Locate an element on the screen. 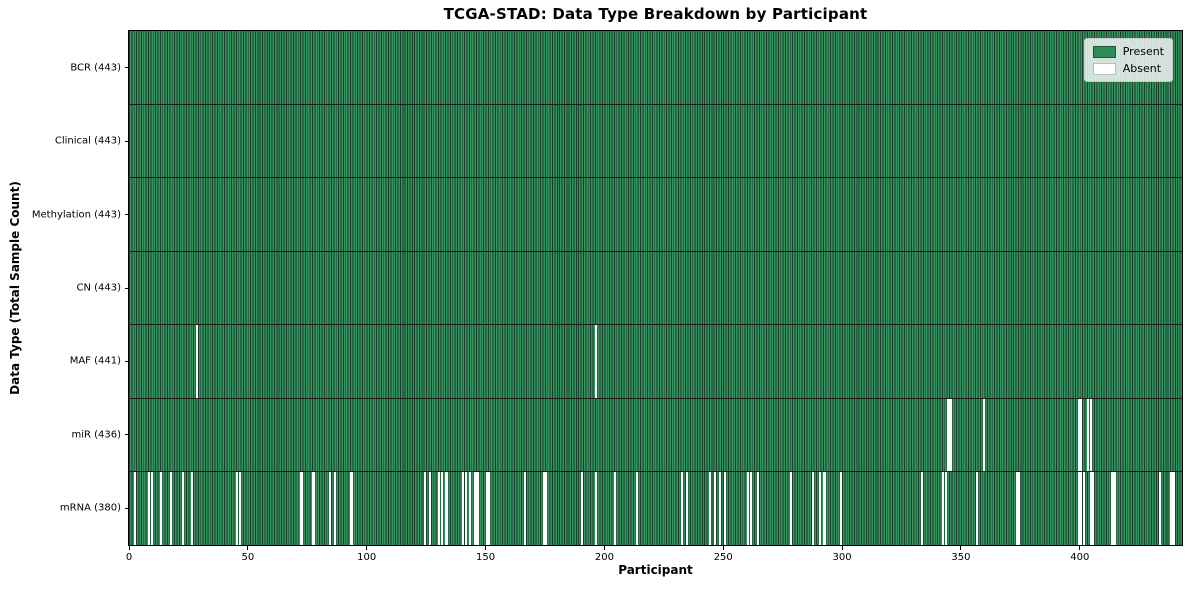 Image resolution: width=1200 pixels, height=600 pixels. y-tick-label: BCR (443) is located at coordinates (95, 68).